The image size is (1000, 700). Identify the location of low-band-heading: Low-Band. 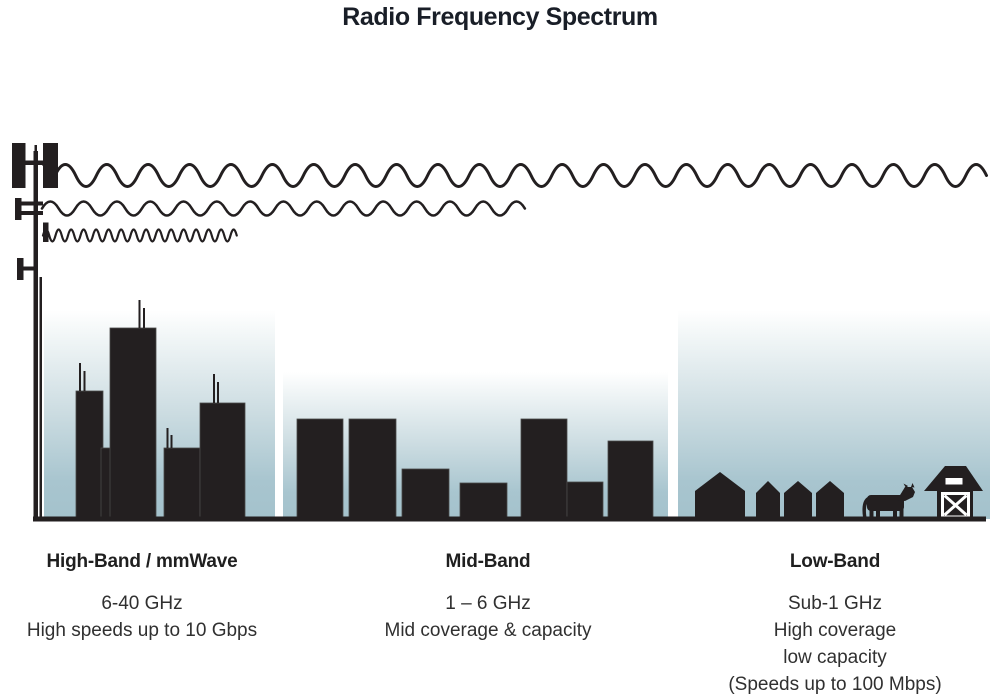
(835, 561).